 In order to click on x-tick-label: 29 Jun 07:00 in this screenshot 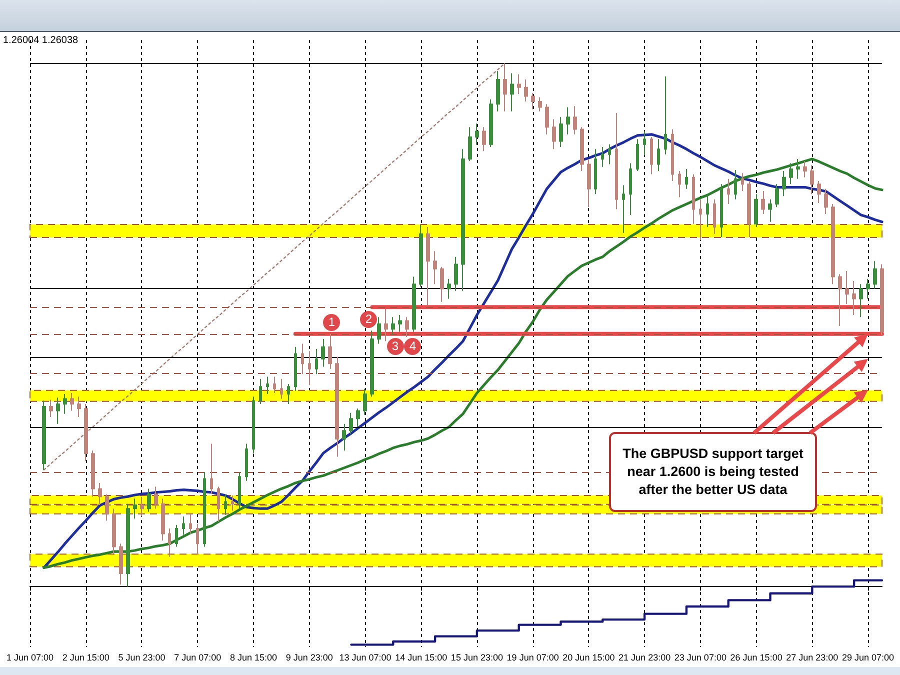, I will do `click(868, 657)`.